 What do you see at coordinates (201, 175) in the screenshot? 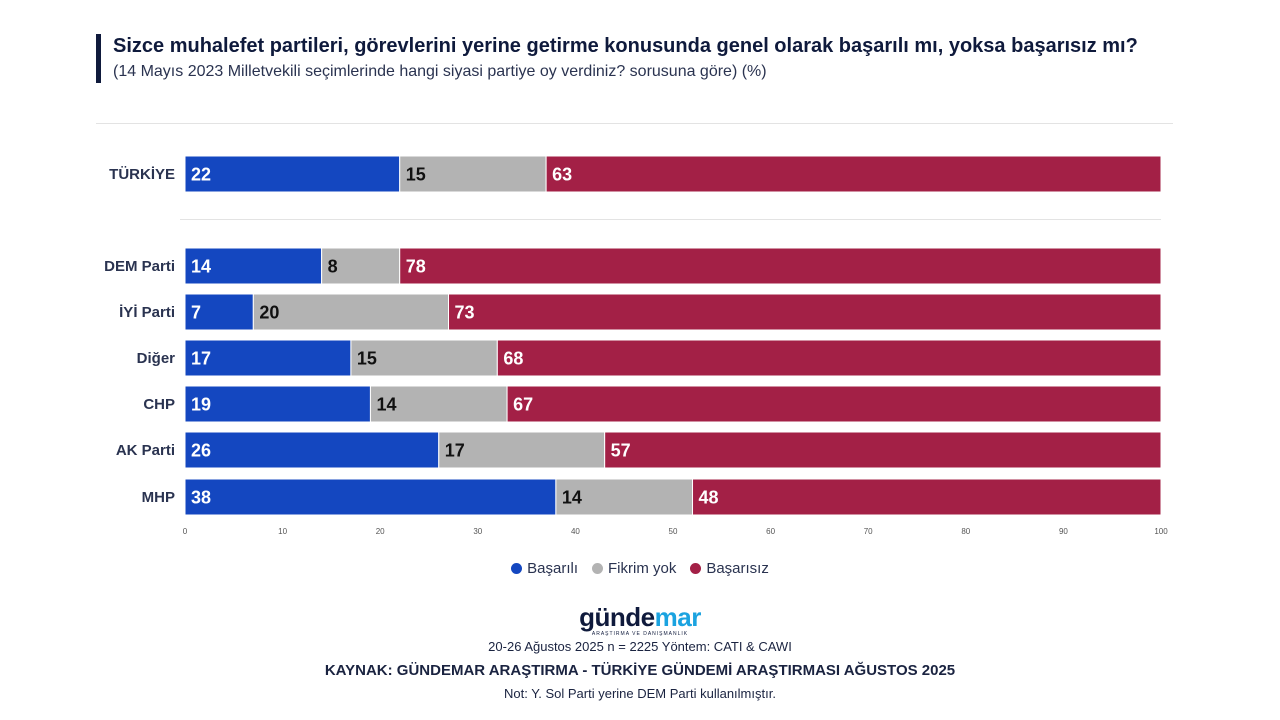
I see `data-label: 22` at bounding box center [201, 175].